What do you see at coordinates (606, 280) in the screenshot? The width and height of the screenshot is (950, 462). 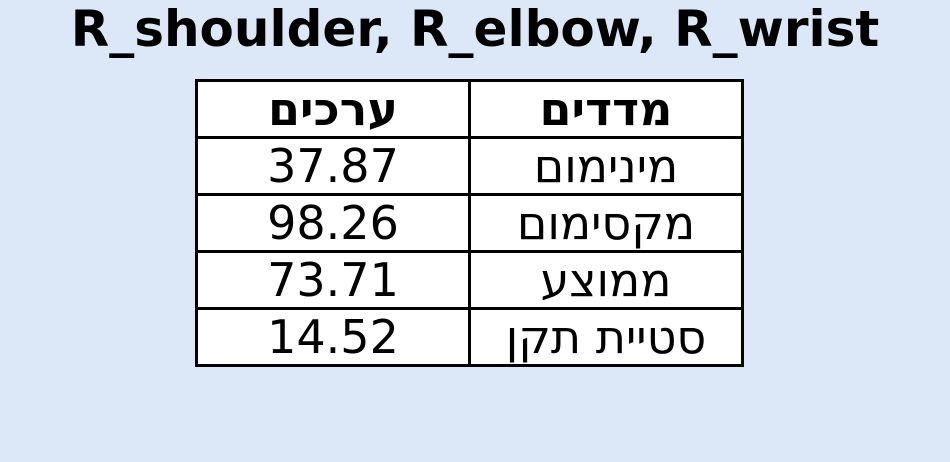 I see `cell-measure-mean: ממוצע` at bounding box center [606, 280].